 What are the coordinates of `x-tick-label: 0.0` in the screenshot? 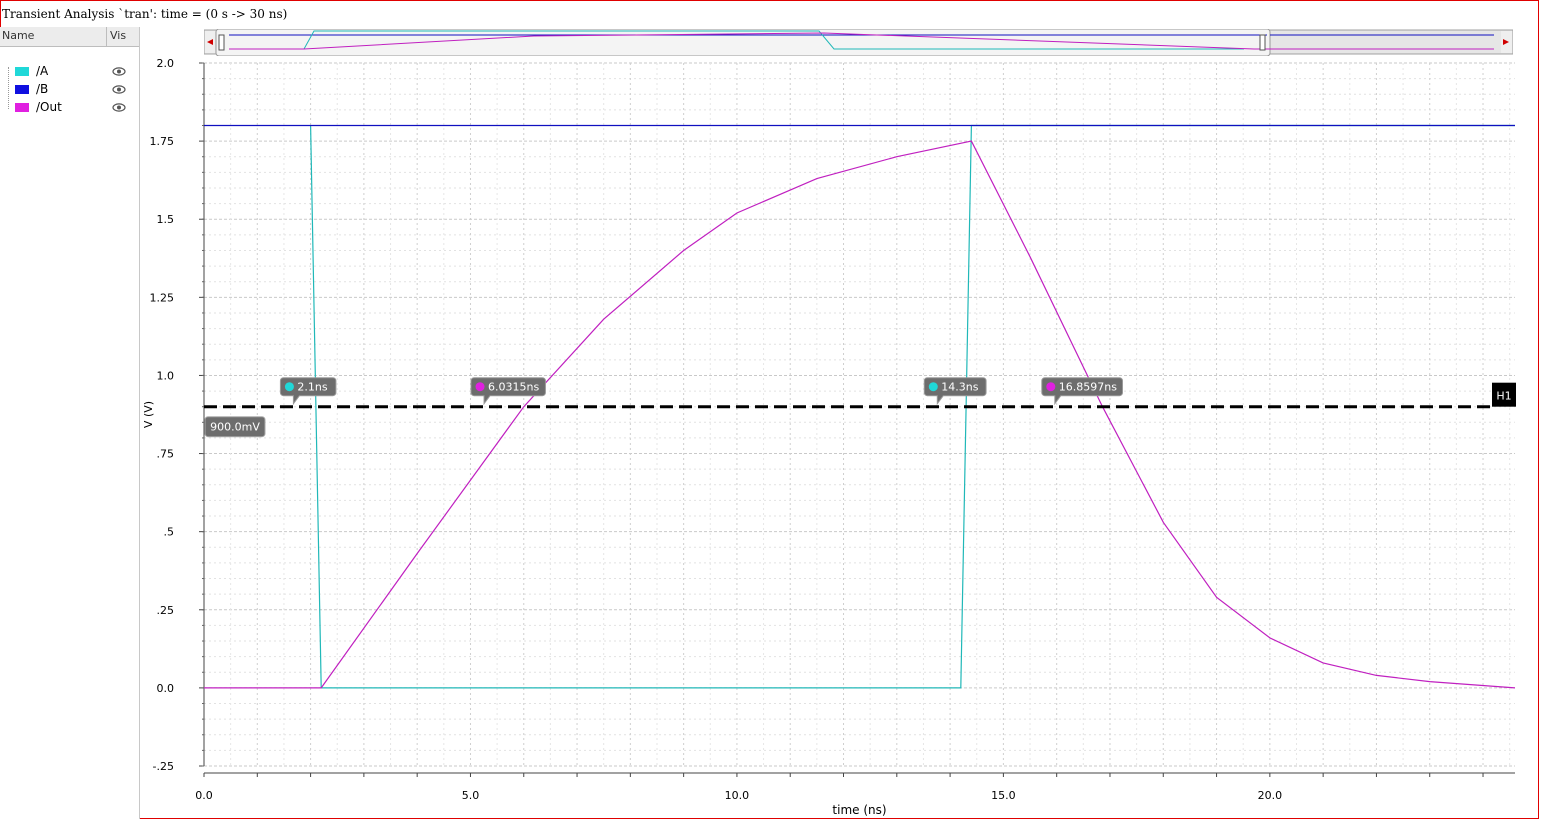 It's located at (204, 795).